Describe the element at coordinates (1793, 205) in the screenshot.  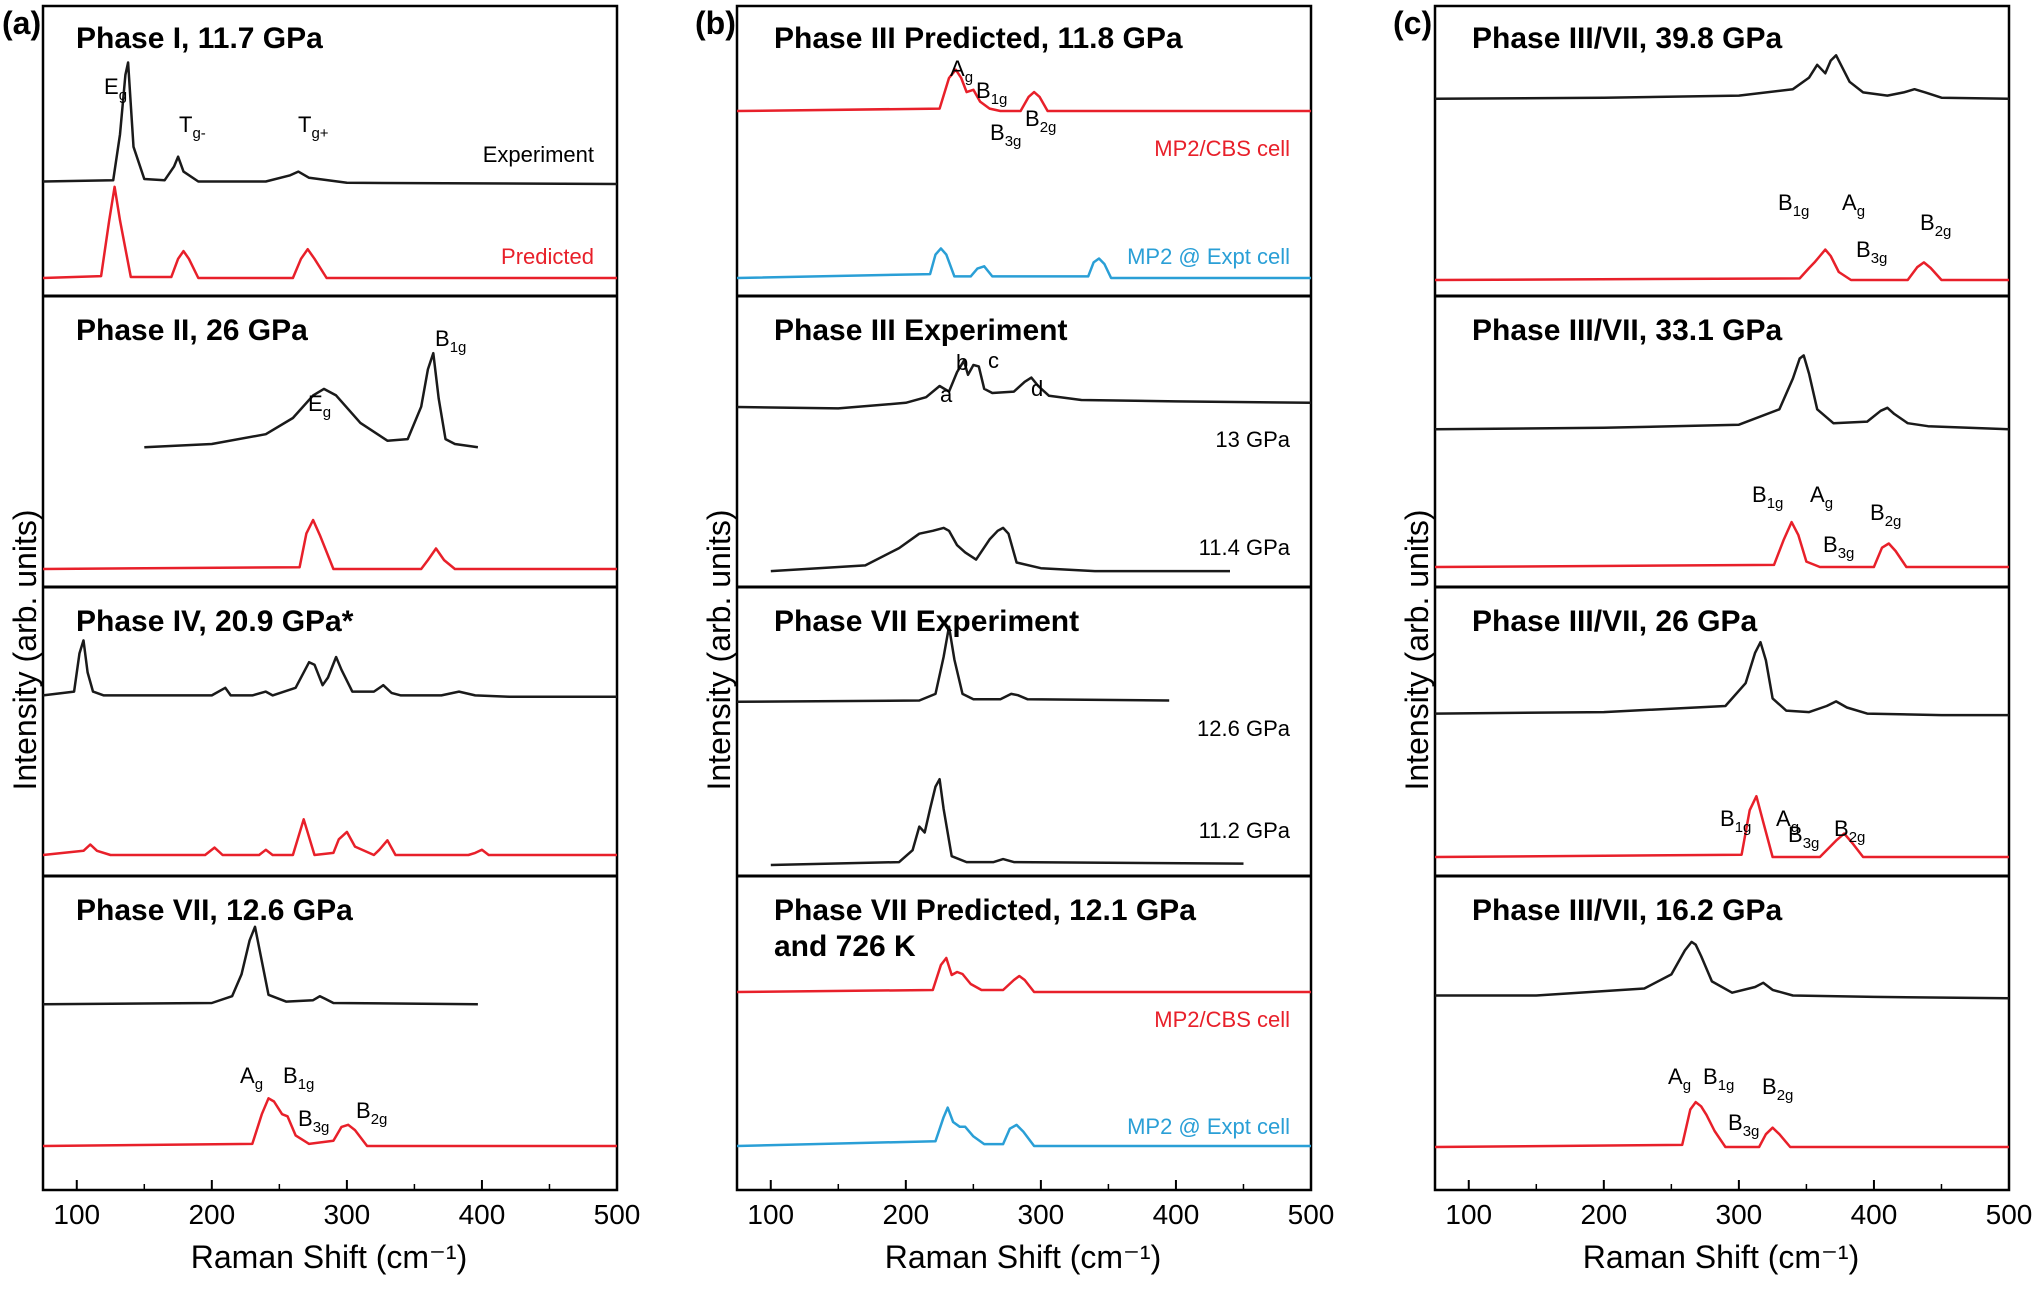
I see `peak-label-b1g-c1: B1g` at that location.